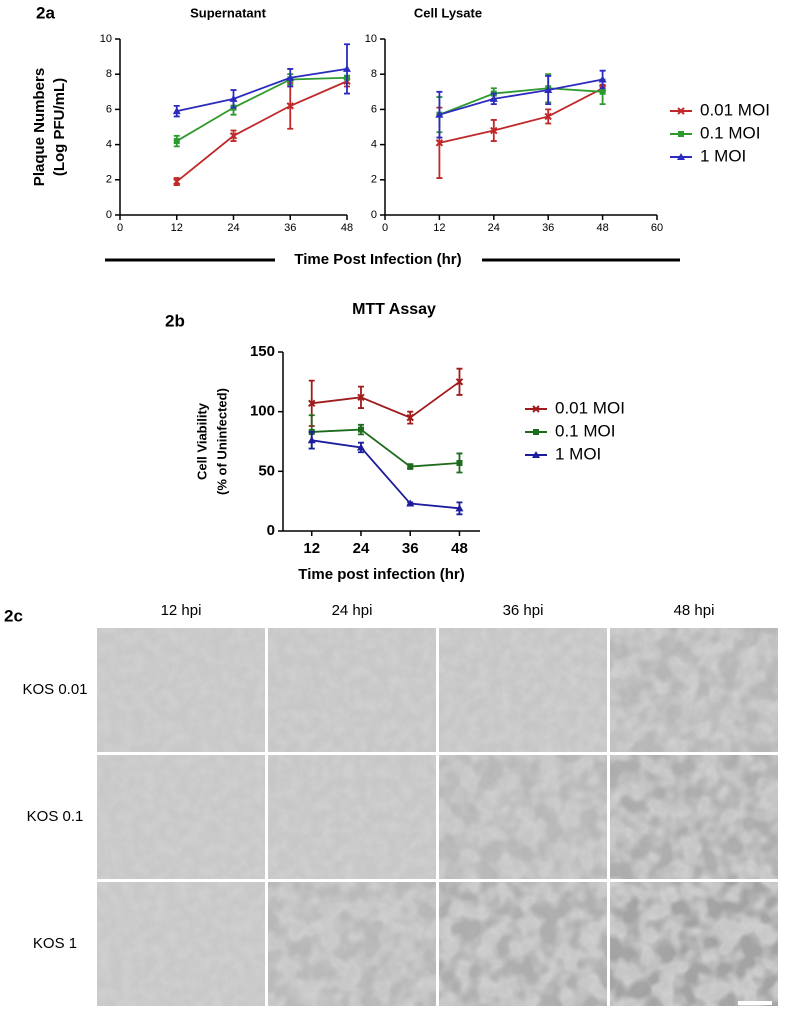  I want to click on y-tick-label: 150, so click(262, 351).